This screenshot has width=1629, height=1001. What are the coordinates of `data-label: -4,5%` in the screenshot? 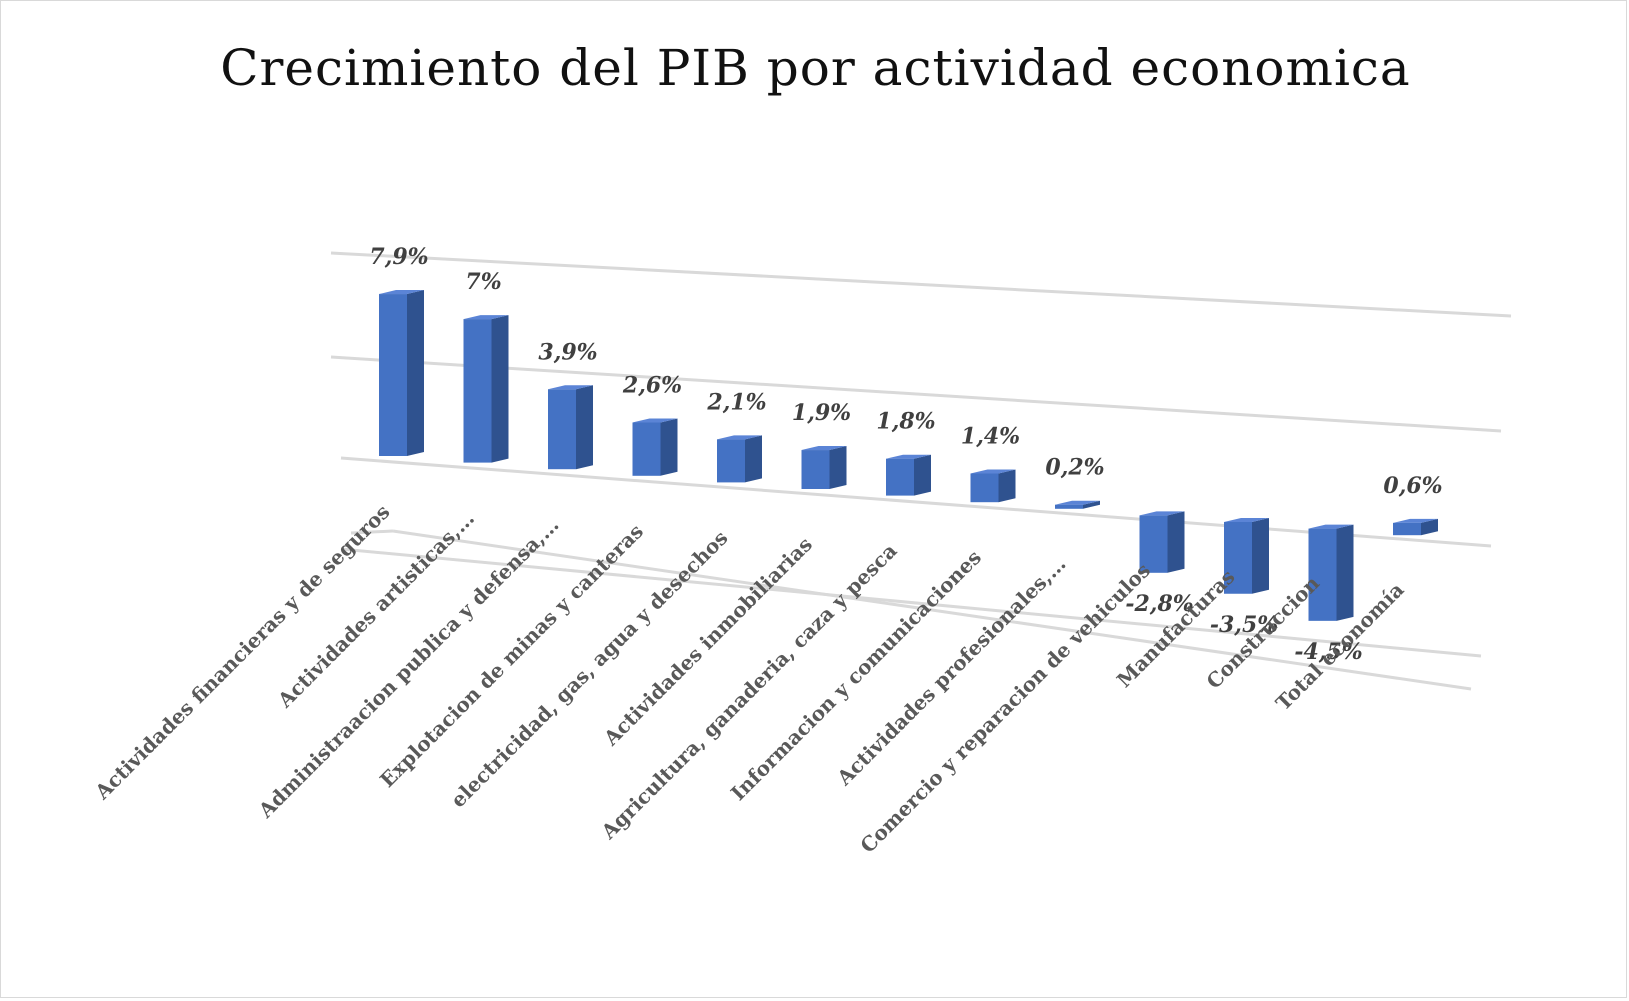 It's located at (1328, 652).